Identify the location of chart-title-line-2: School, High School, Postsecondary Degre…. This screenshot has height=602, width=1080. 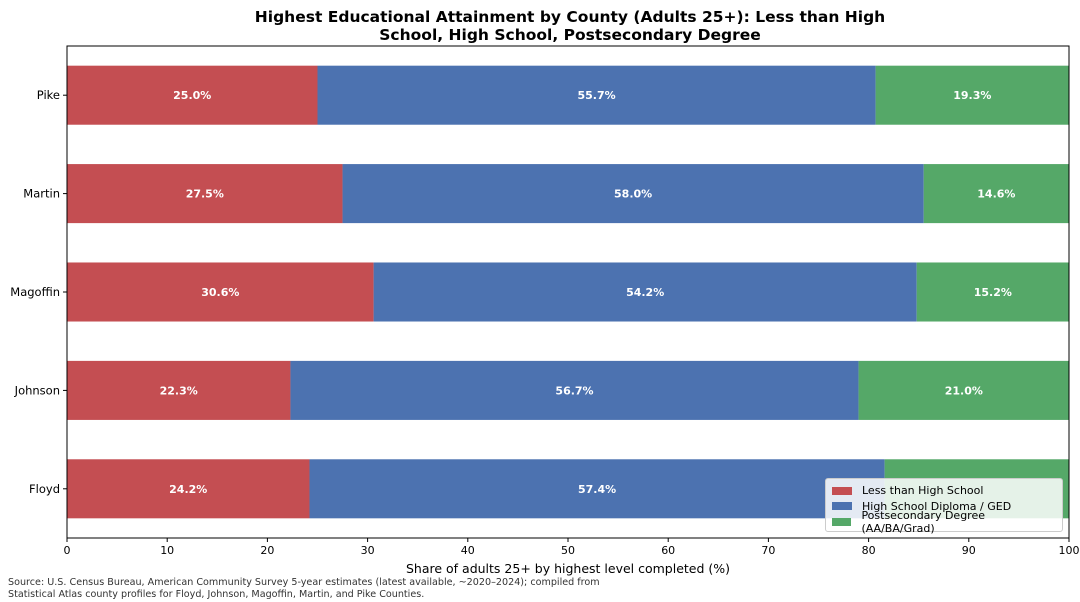
(570, 35).